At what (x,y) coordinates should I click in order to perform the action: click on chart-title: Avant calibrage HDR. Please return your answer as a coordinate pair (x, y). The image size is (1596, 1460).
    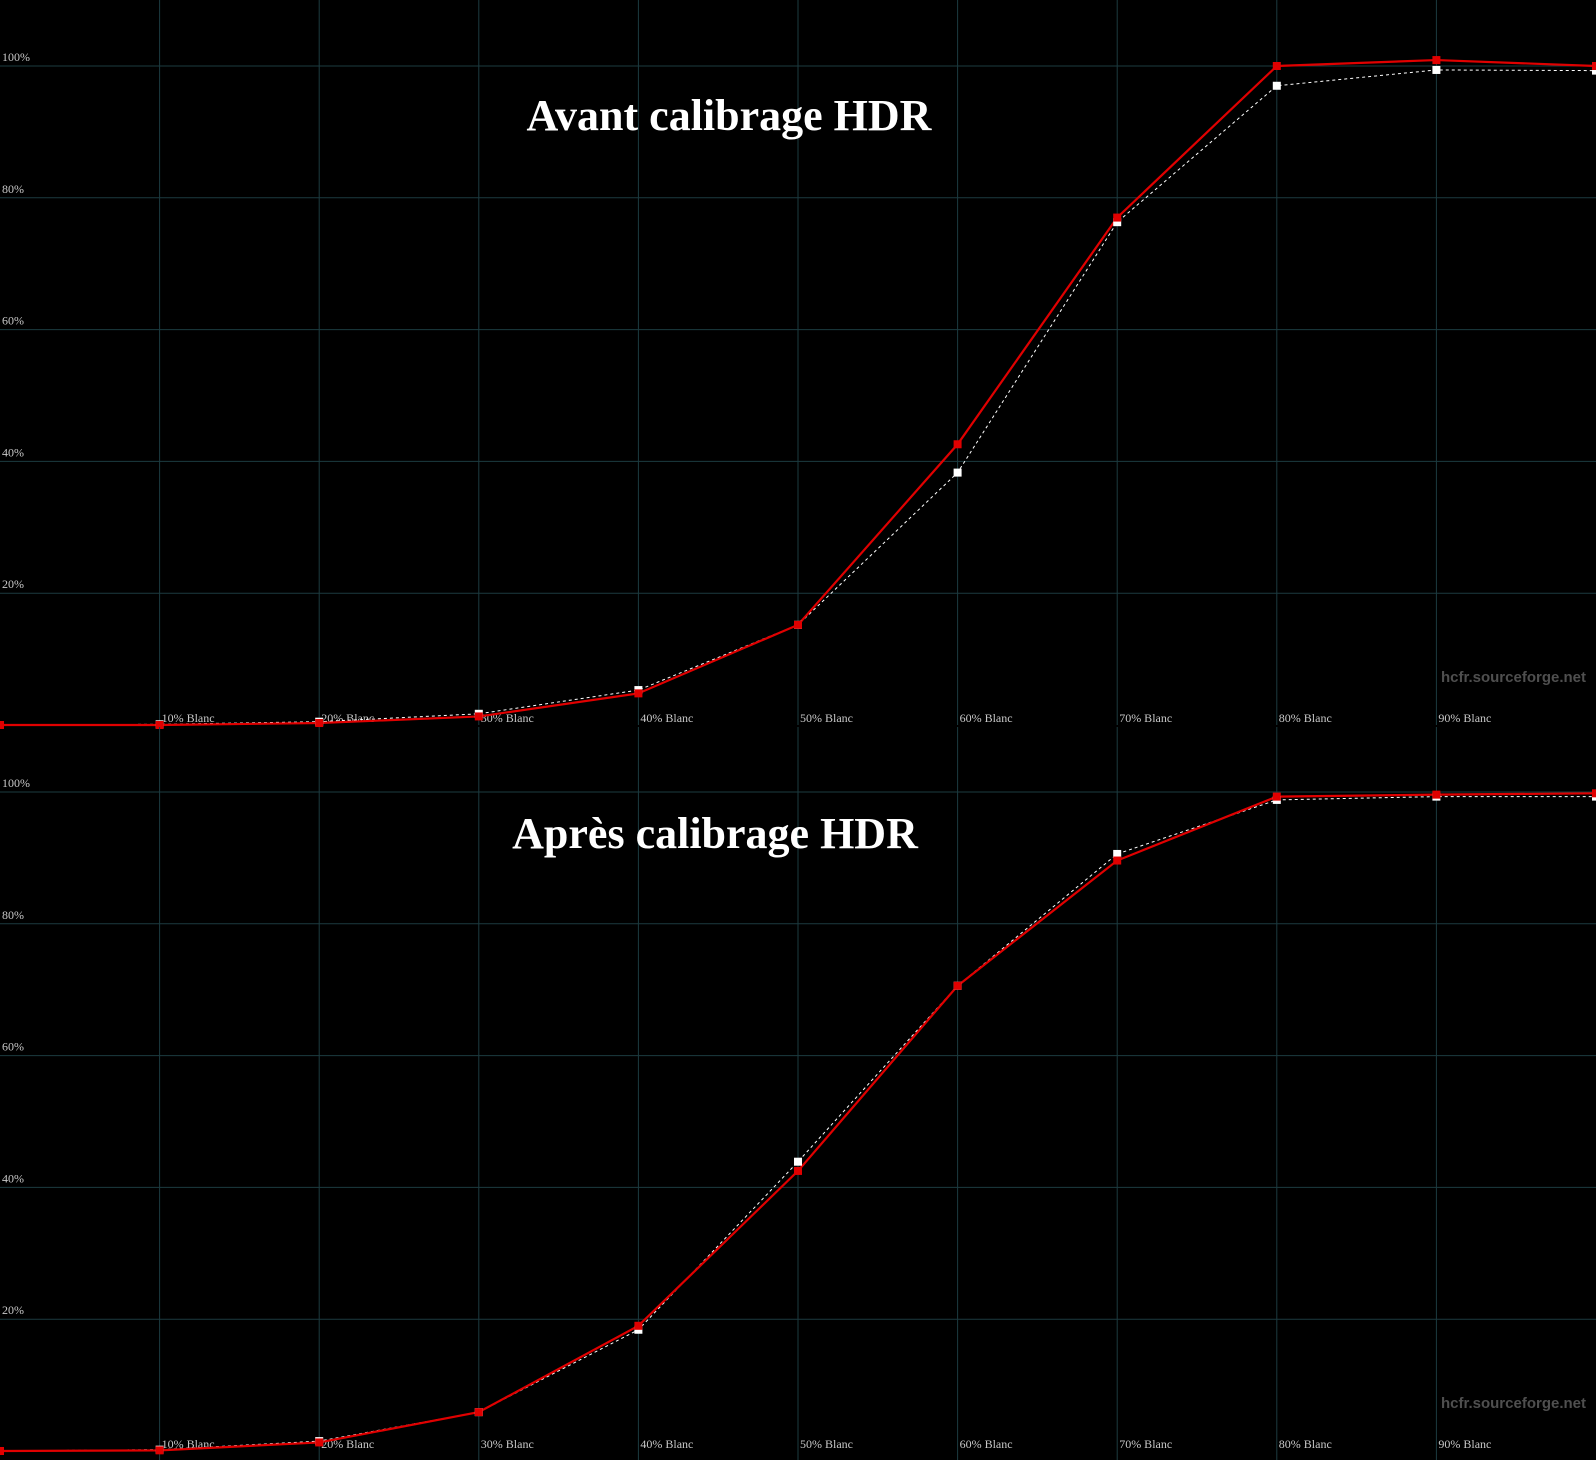
    Looking at the image, I should click on (730, 115).